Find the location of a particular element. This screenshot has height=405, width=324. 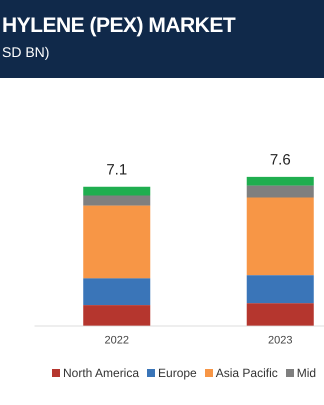

legend-label: Mid is located at coordinates (306, 373).